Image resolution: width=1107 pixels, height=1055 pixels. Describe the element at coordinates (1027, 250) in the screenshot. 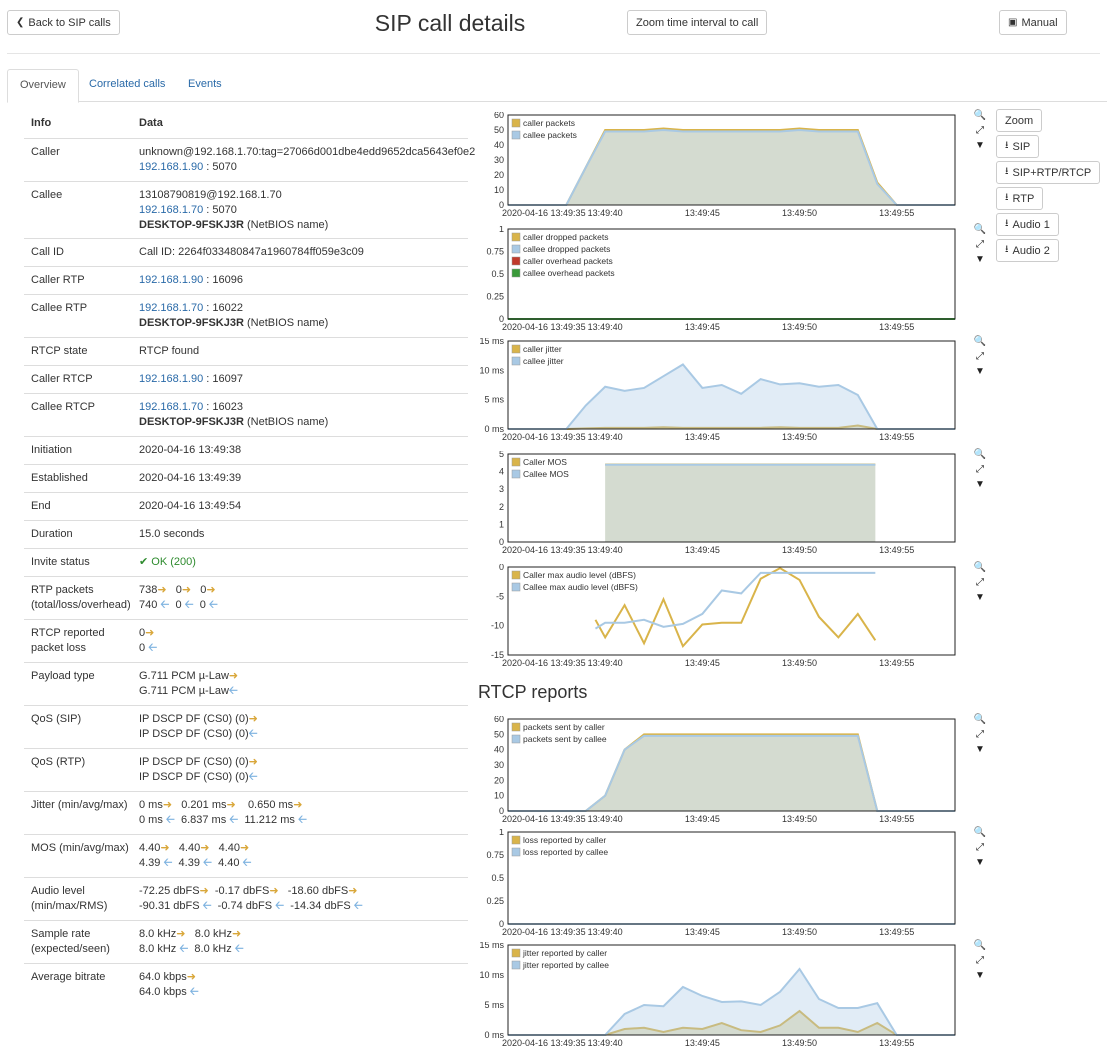

I see `download-audio2-button: ⭳ Audio 2` at that location.